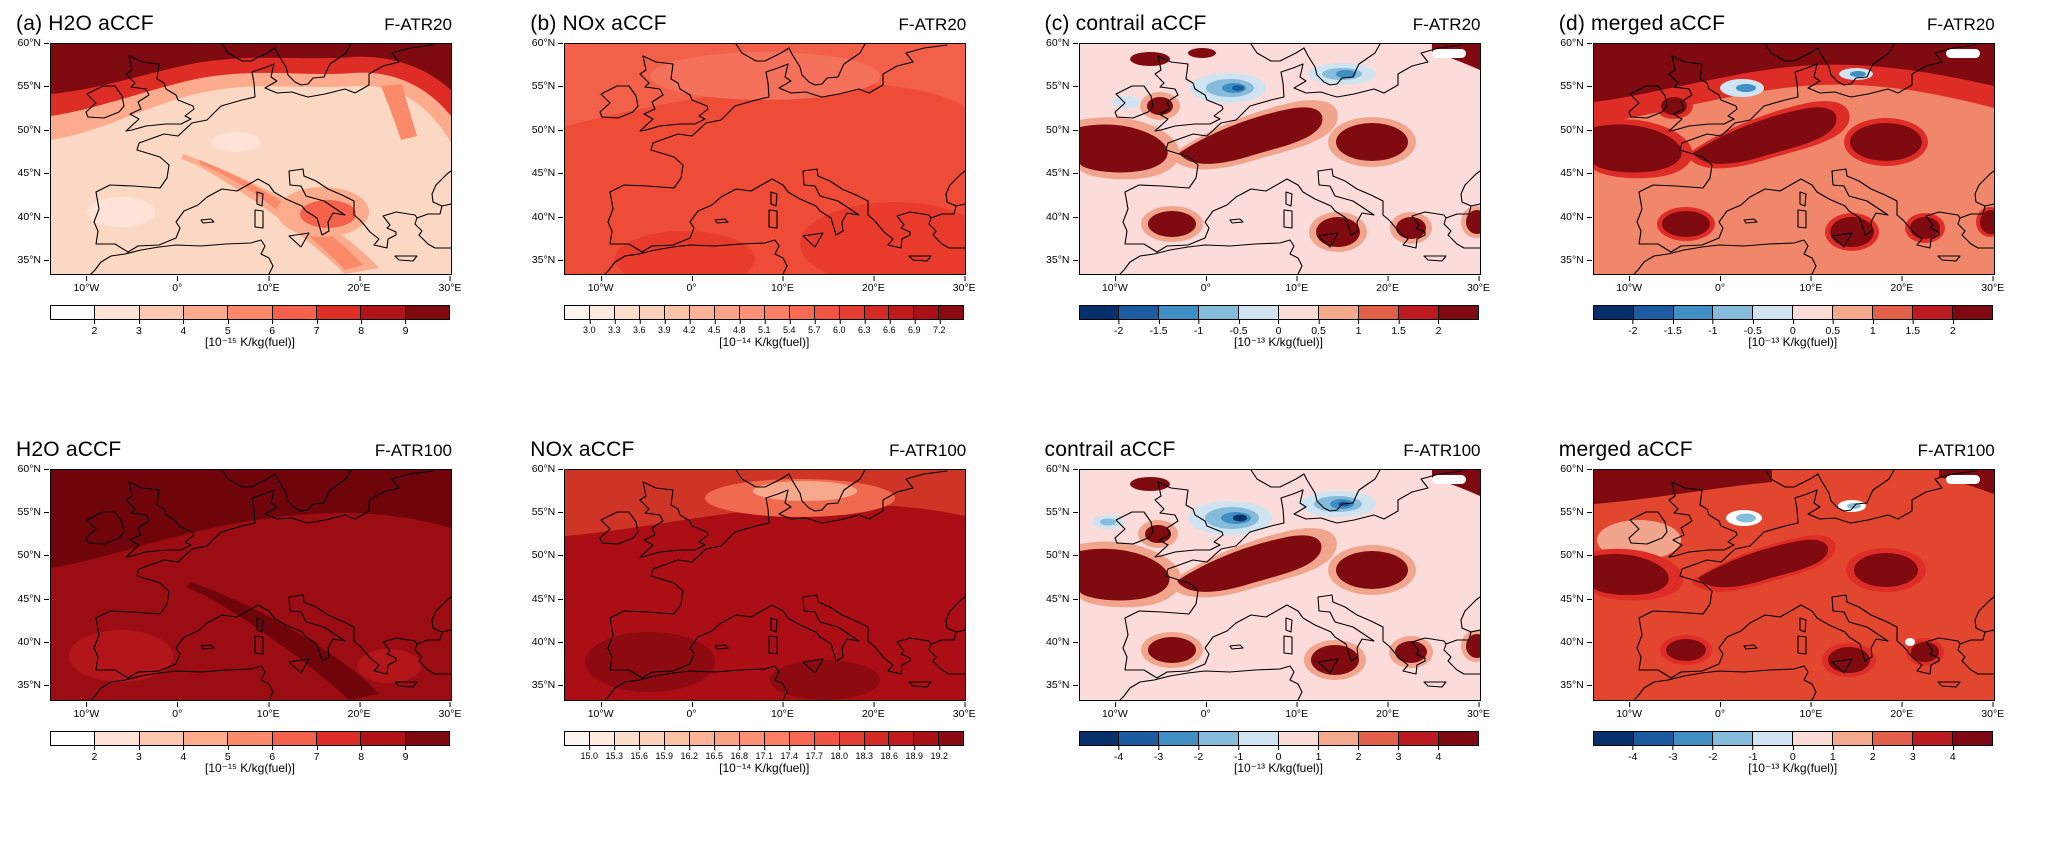 This screenshot has width=2067, height=859. I want to click on colorbar-tick-label: 7.2, so click(939, 327).